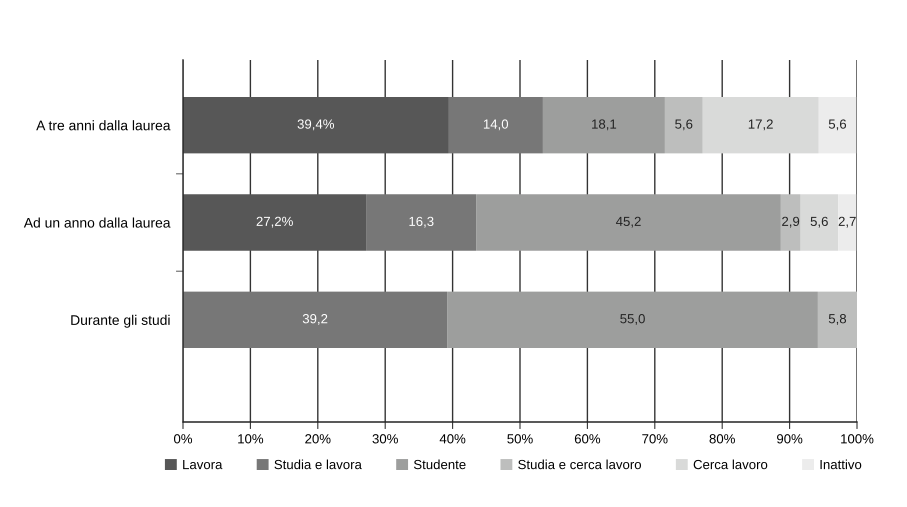 This screenshot has width=907, height=507. I want to click on data-label: 16,3, so click(421, 222).